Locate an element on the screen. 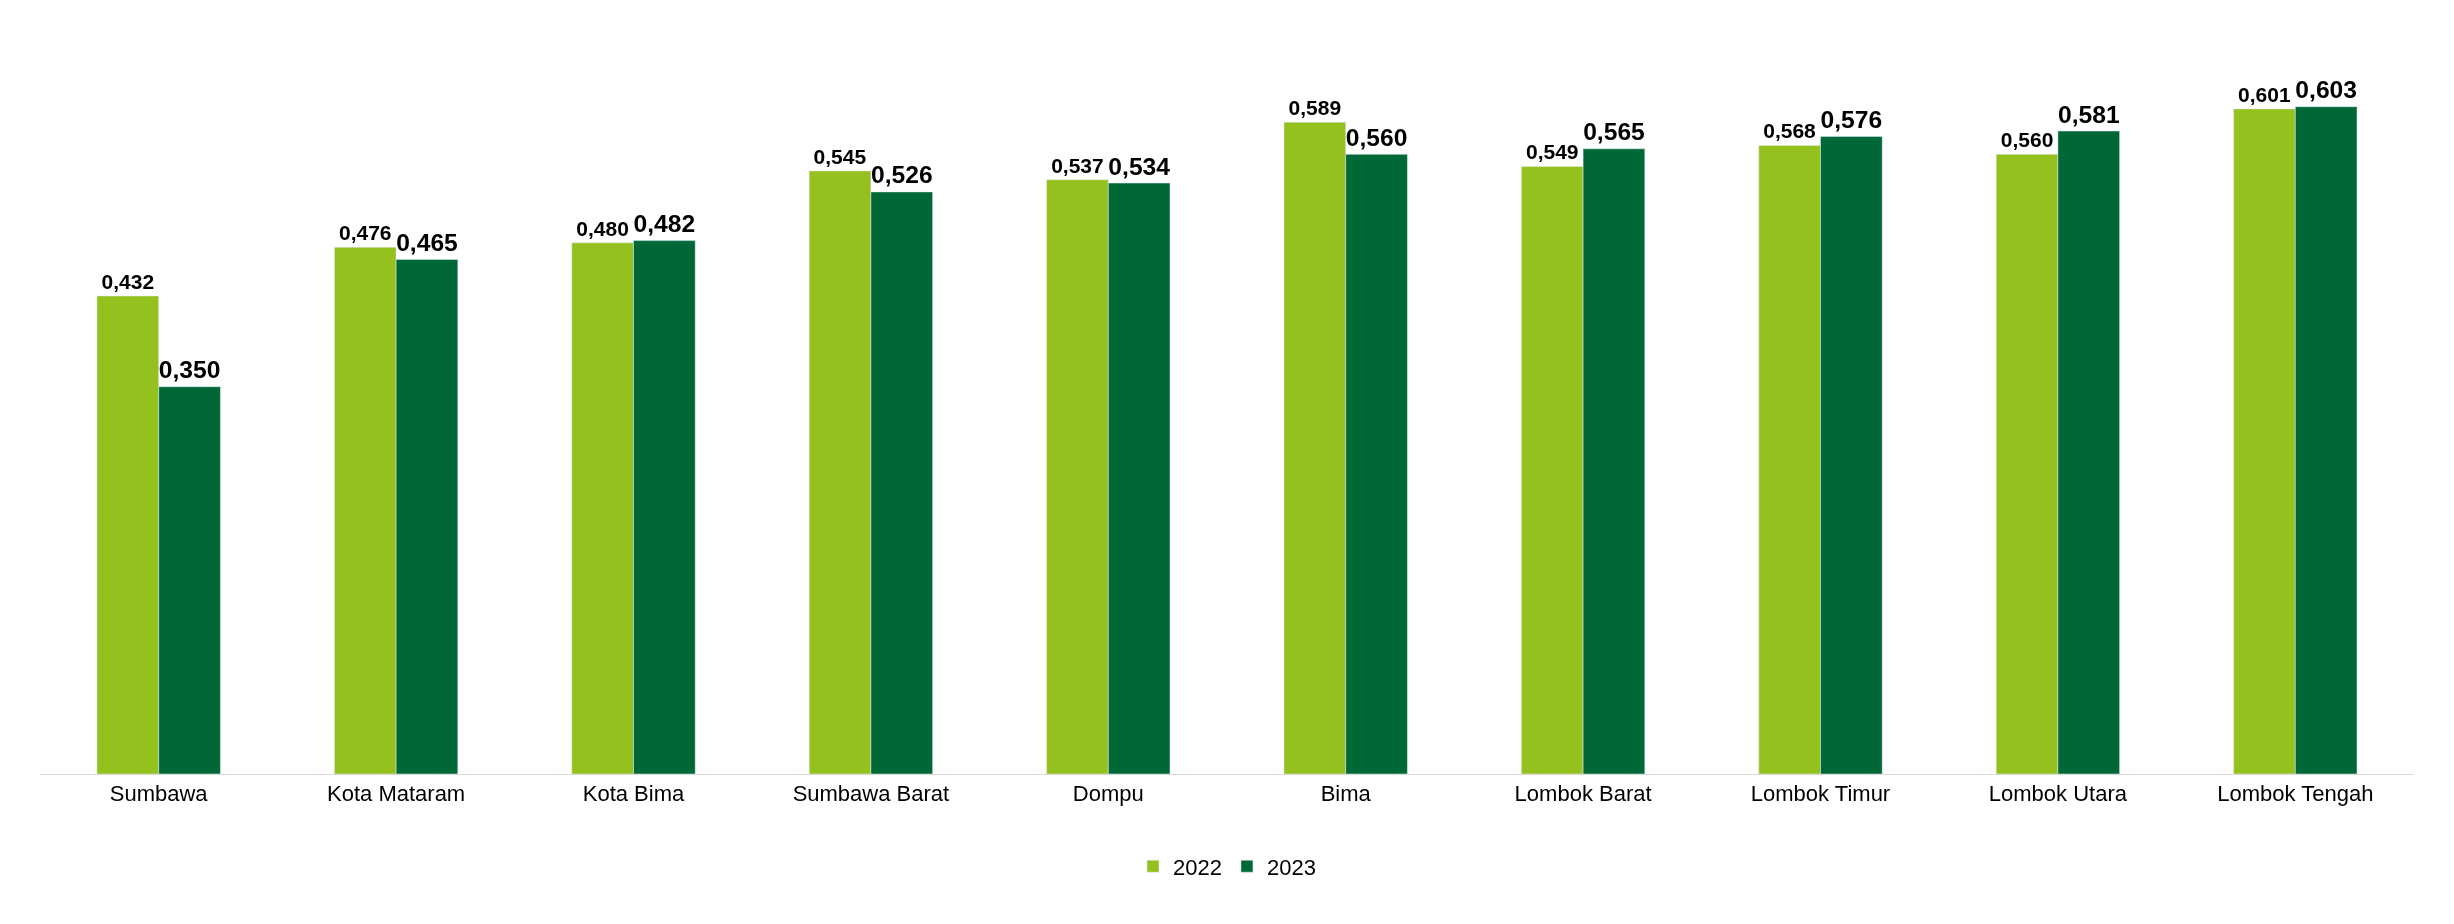 The image size is (2454, 924). data-label: 0,581 is located at coordinates (2088, 114).